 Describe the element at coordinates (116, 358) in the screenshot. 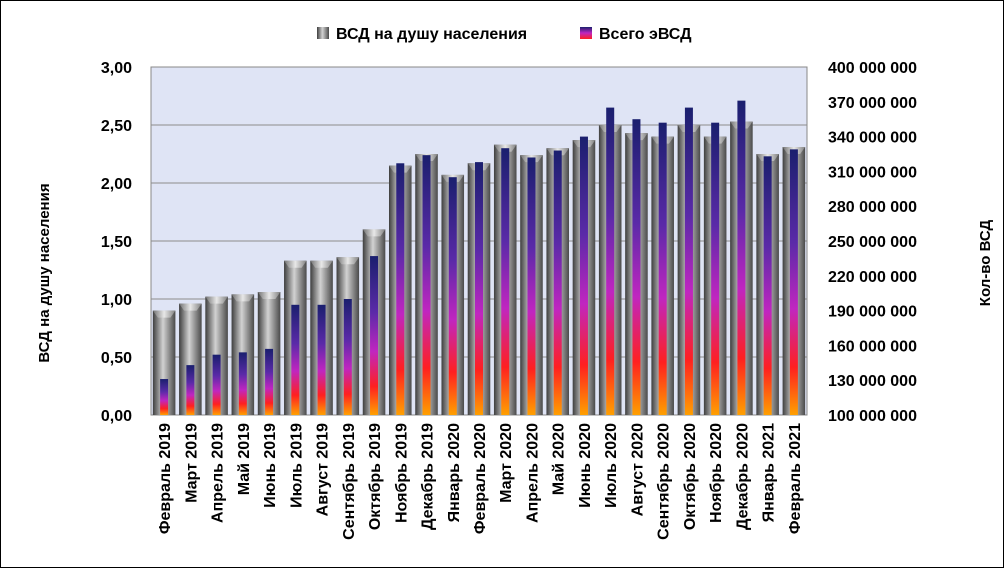

I see `left-tick-label: 0,50` at that location.